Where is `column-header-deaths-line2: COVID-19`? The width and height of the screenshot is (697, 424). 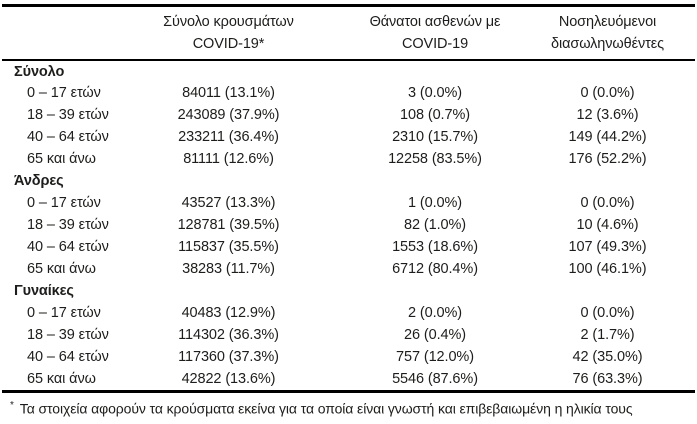
column-header-deaths-line2: COVID-19 is located at coordinates (435, 44).